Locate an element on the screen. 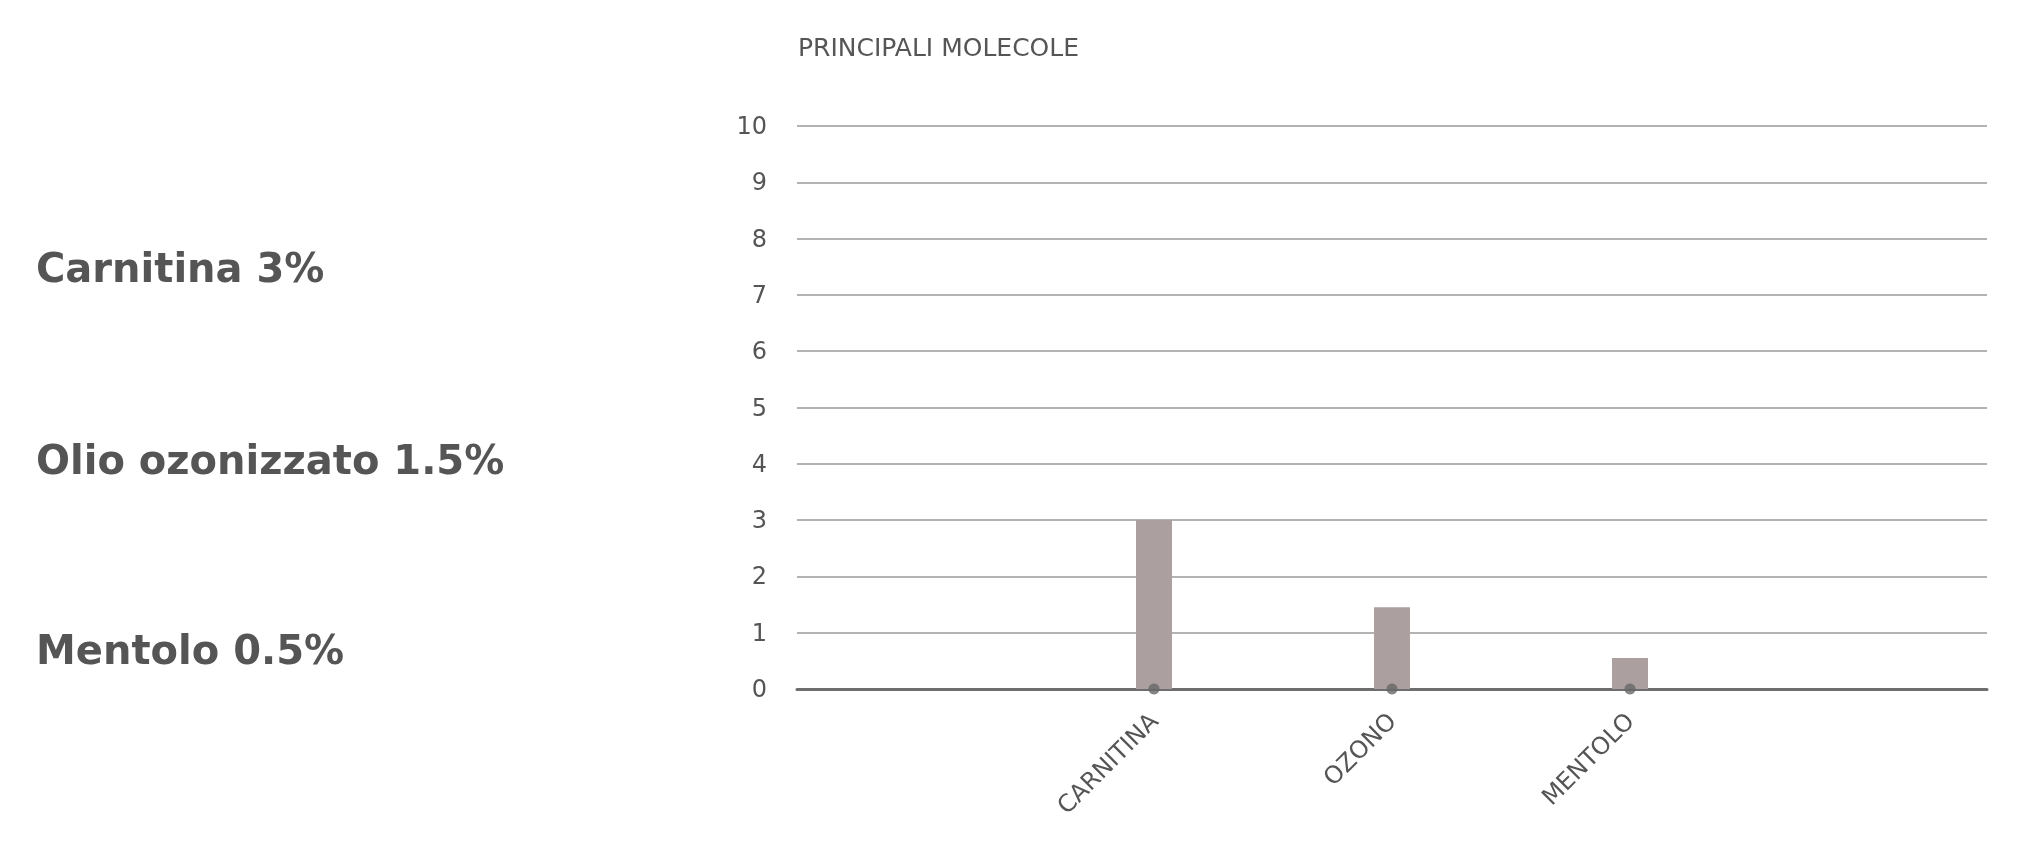  y-tick-label: 9 is located at coordinates (759, 182).